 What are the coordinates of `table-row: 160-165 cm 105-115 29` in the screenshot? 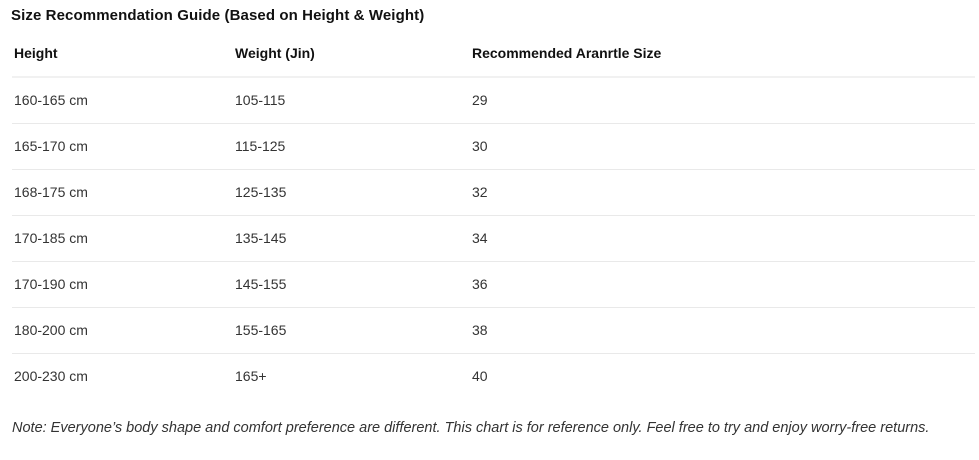 It's located at (493, 100).